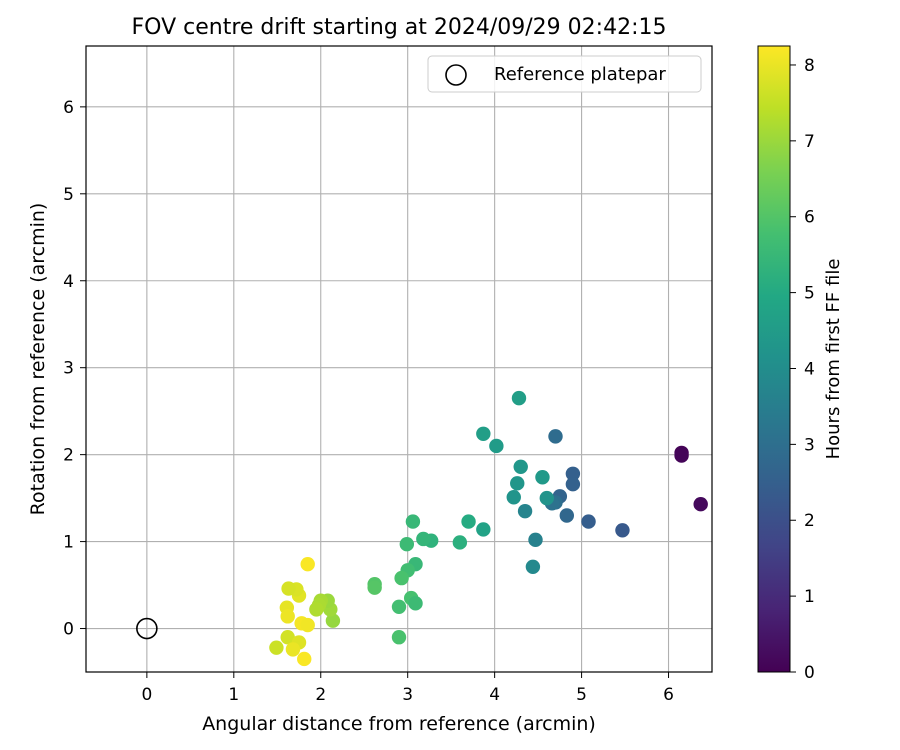  What do you see at coordinates (68, 282) in the screenshot?
I see `y-tick-label: 4` at bounding box center [68, 282].